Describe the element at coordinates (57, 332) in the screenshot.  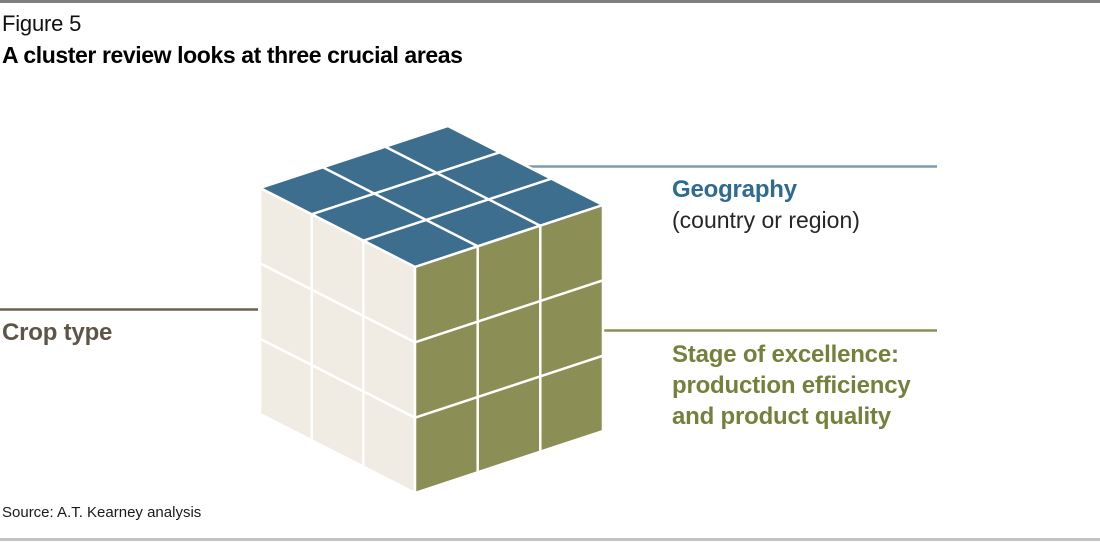
I see `crop-type-label: Crop type` at that location.